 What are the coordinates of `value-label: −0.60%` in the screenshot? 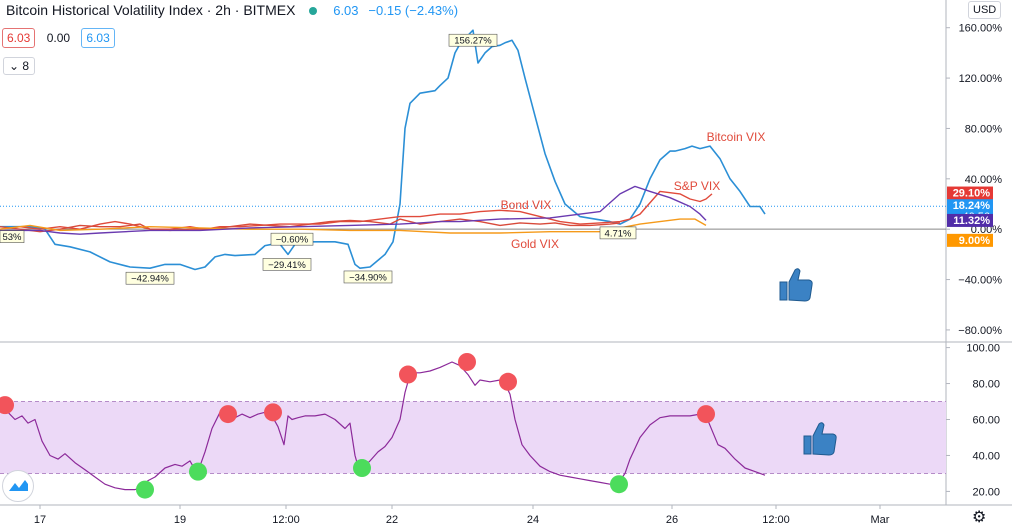 It's located at (292, 240).